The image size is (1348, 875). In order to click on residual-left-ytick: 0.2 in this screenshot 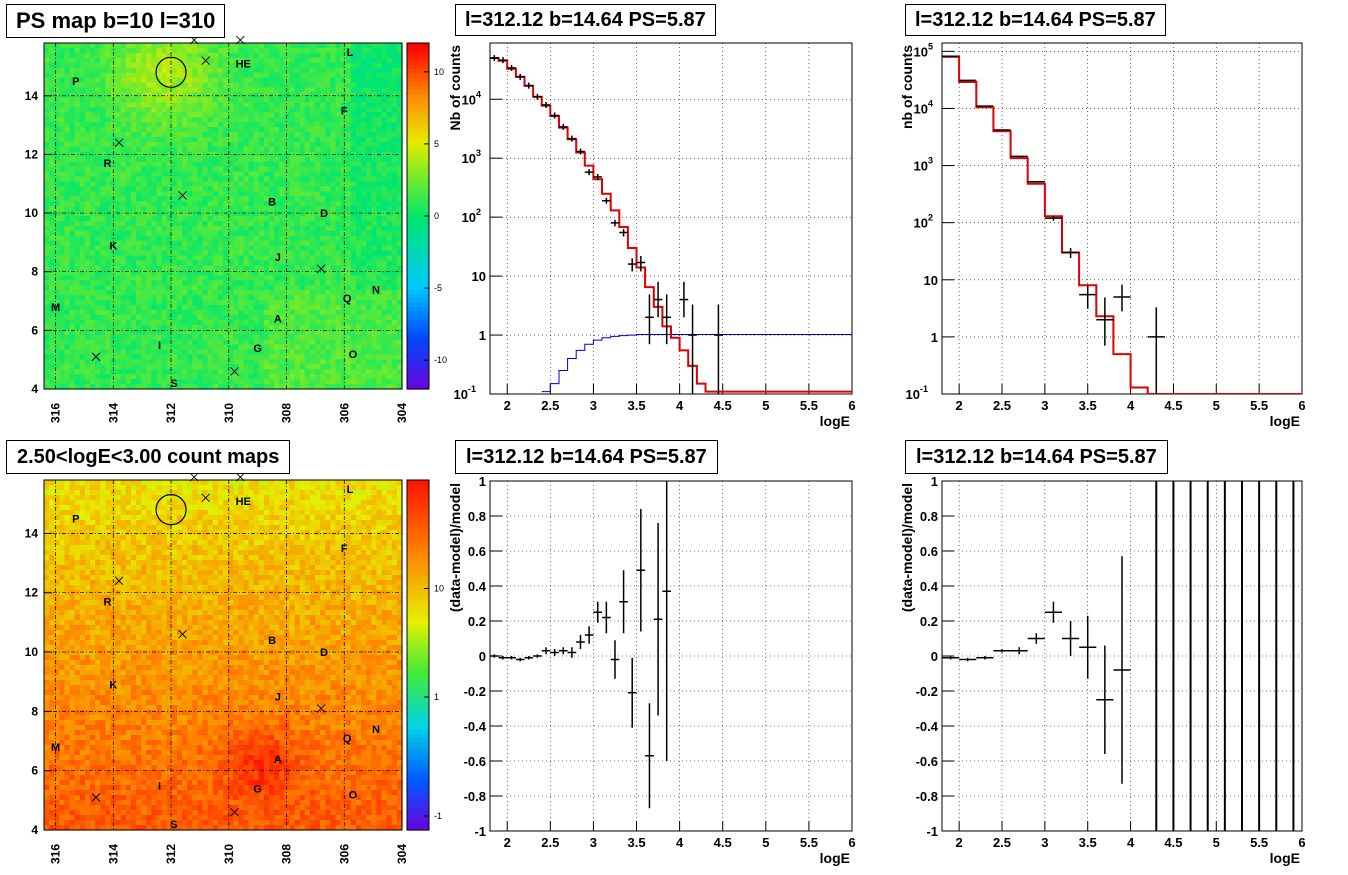, I will do `click(477, 621)`.